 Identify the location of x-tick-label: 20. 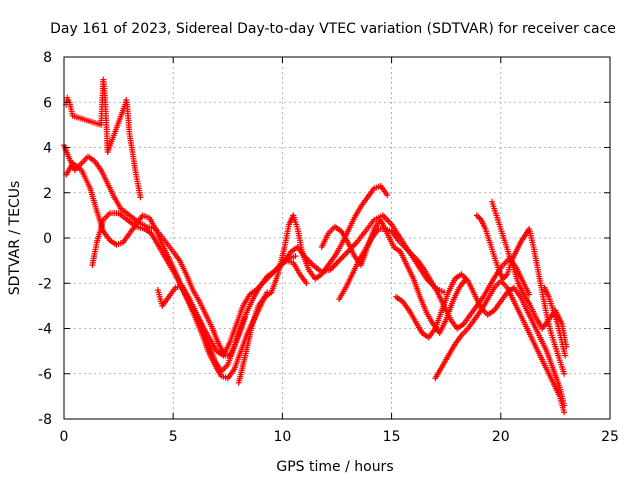
(501, 437).